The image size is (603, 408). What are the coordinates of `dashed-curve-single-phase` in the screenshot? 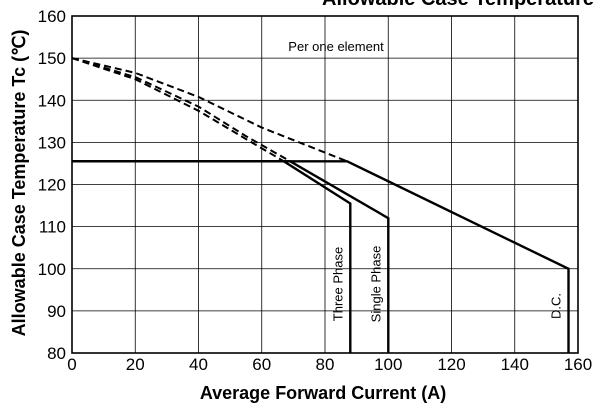 It's located at (181, 110).